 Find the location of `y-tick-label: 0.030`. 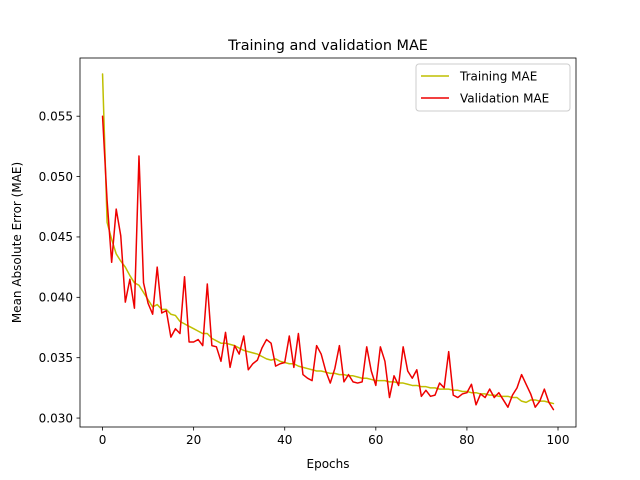

y-tick-label: 0.030 is located at coordinates (56, 418).